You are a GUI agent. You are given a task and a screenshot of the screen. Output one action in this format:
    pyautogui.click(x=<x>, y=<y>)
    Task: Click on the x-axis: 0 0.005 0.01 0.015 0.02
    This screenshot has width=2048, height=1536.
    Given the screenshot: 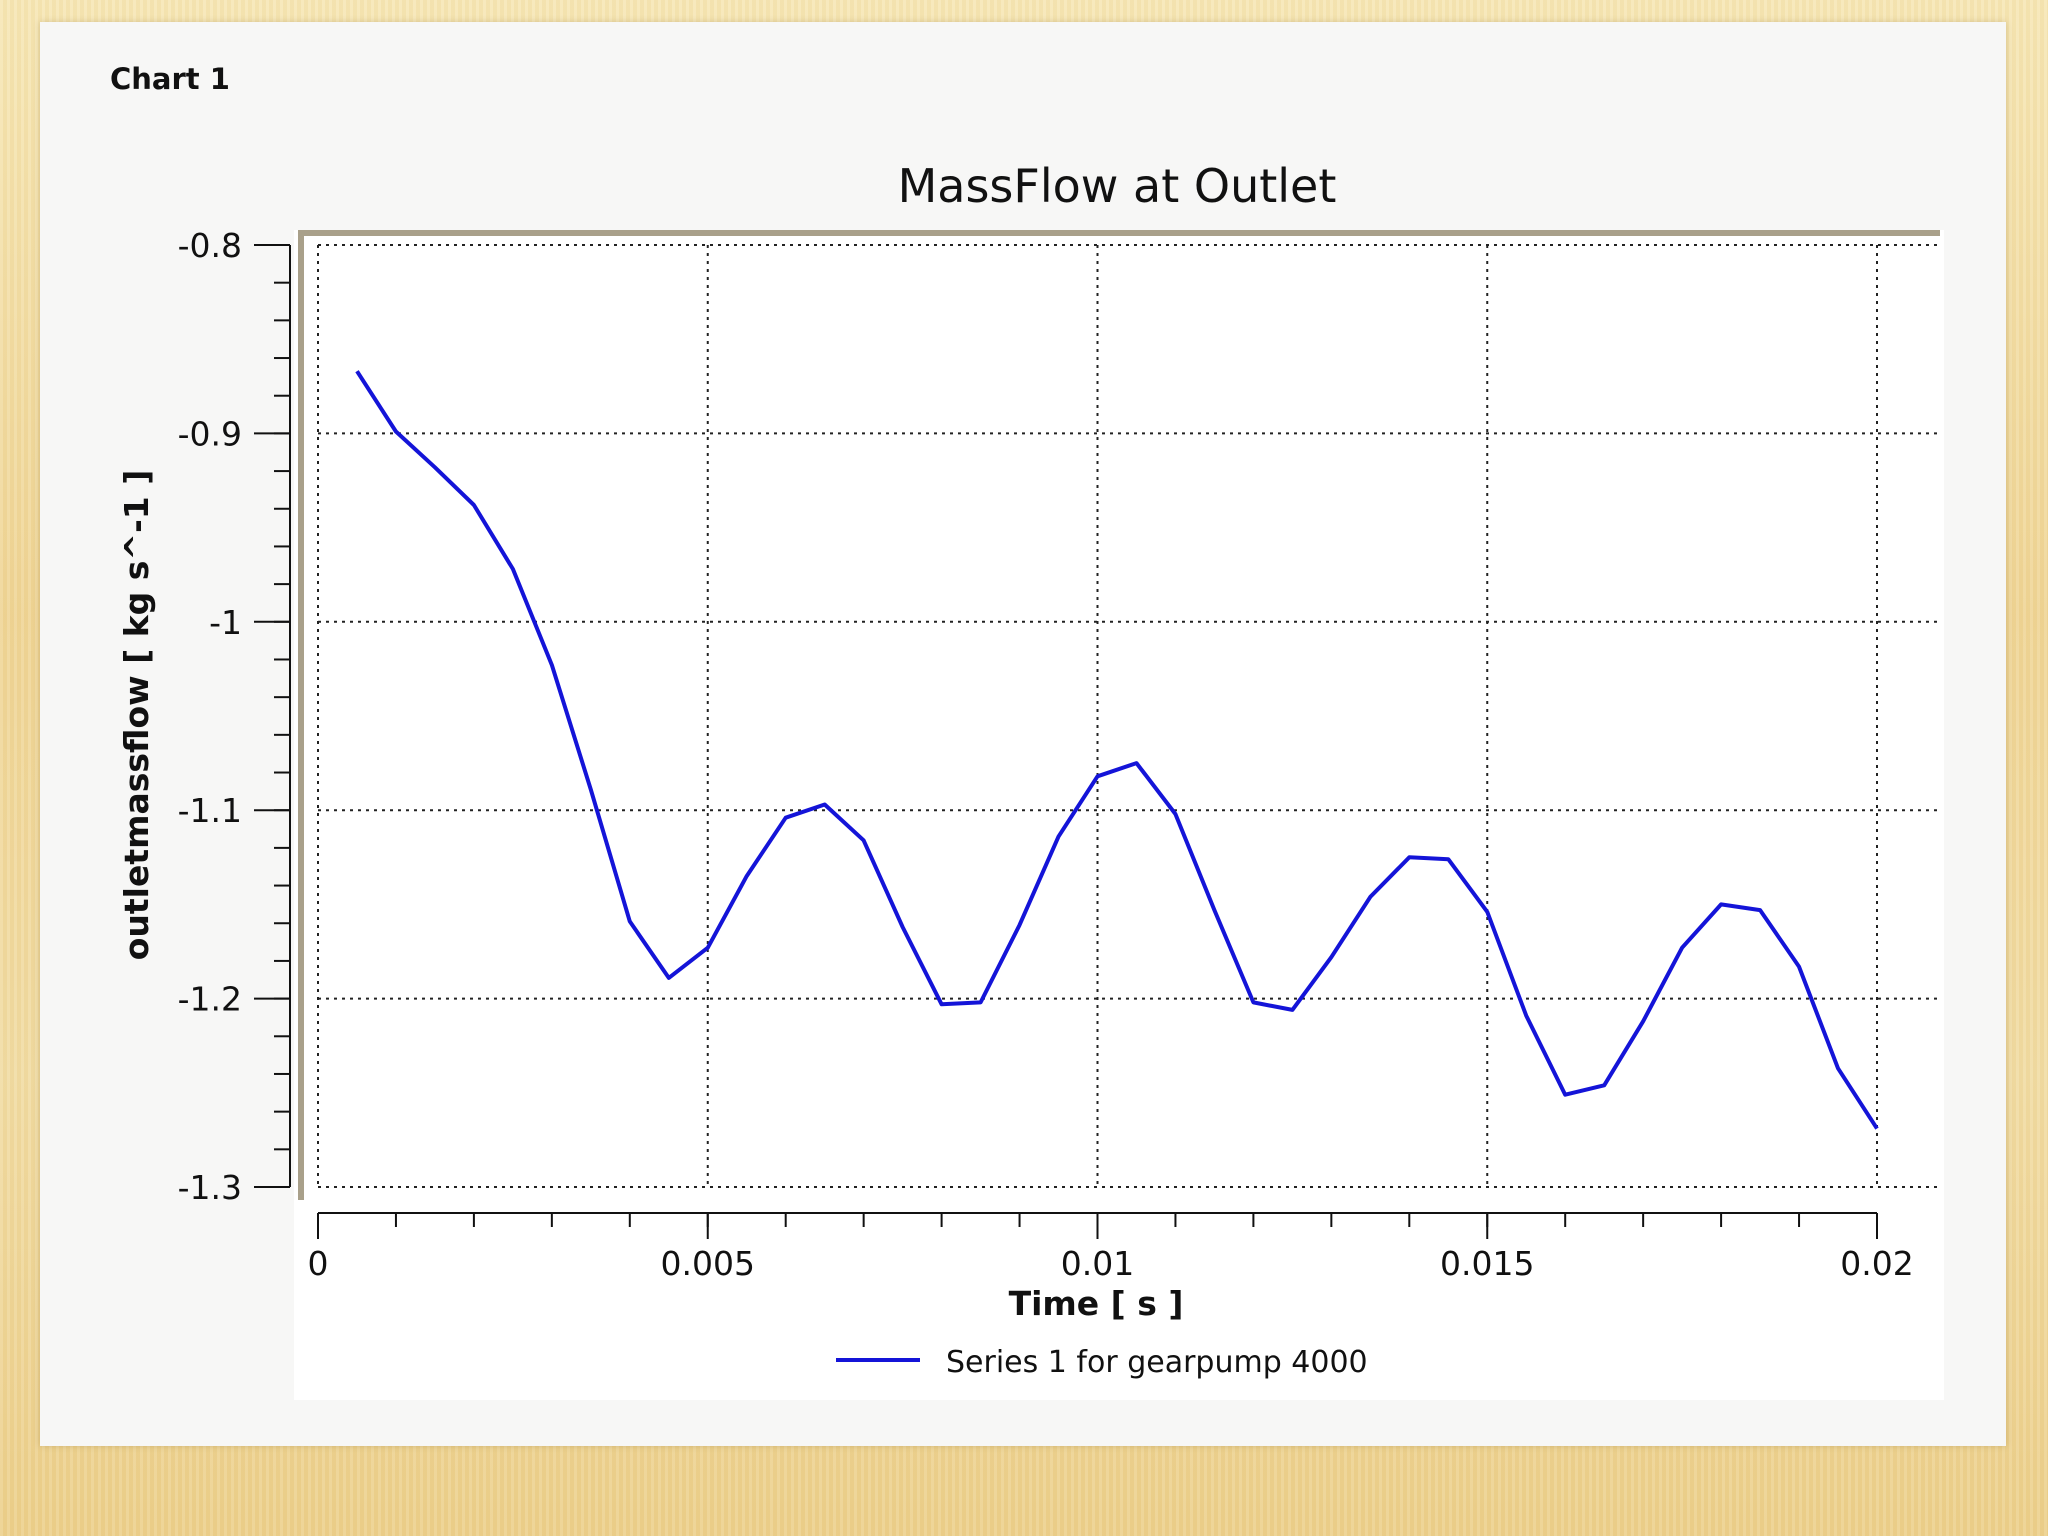 What is the action you would take?
    pyautogui.click(x=1111, y=1247)
    